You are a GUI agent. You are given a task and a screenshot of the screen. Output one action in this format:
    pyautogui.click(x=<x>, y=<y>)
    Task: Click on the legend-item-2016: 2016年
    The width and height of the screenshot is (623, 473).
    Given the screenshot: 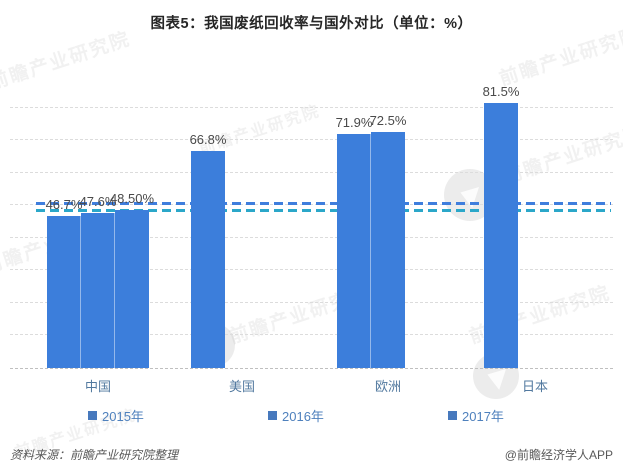 What is the action you would take?
    pyautogui.click(x=296, y=415)
    